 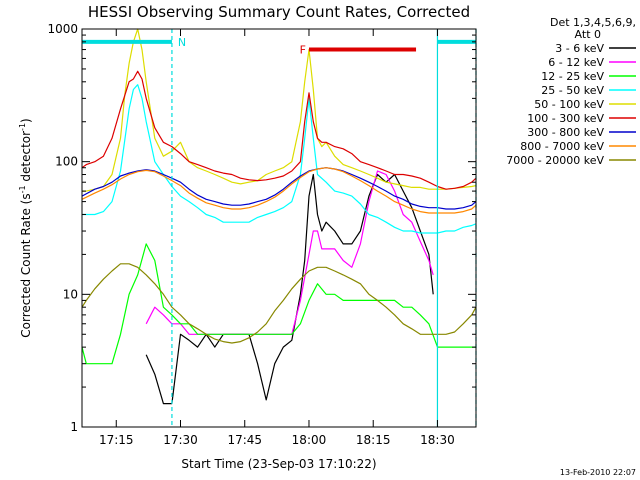 What do you see at coordinates (555, 160) in the screenshot?
I see `legend-label-8: 7000 - 20000 keV` at bounding box center [555, 160].